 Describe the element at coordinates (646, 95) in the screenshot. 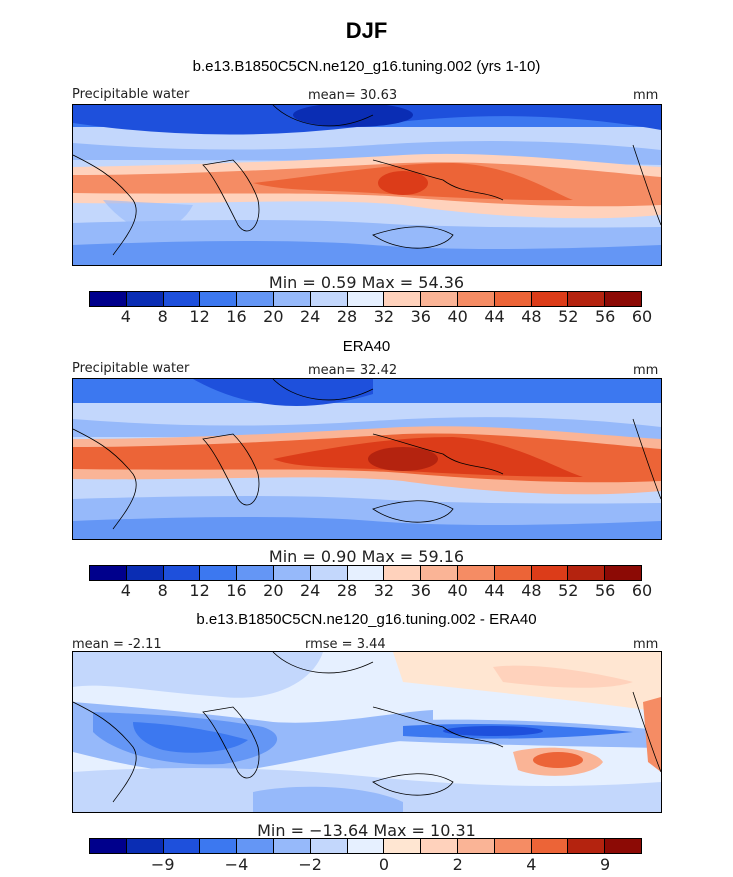

I see `panel1-units-label: mm` at that location.